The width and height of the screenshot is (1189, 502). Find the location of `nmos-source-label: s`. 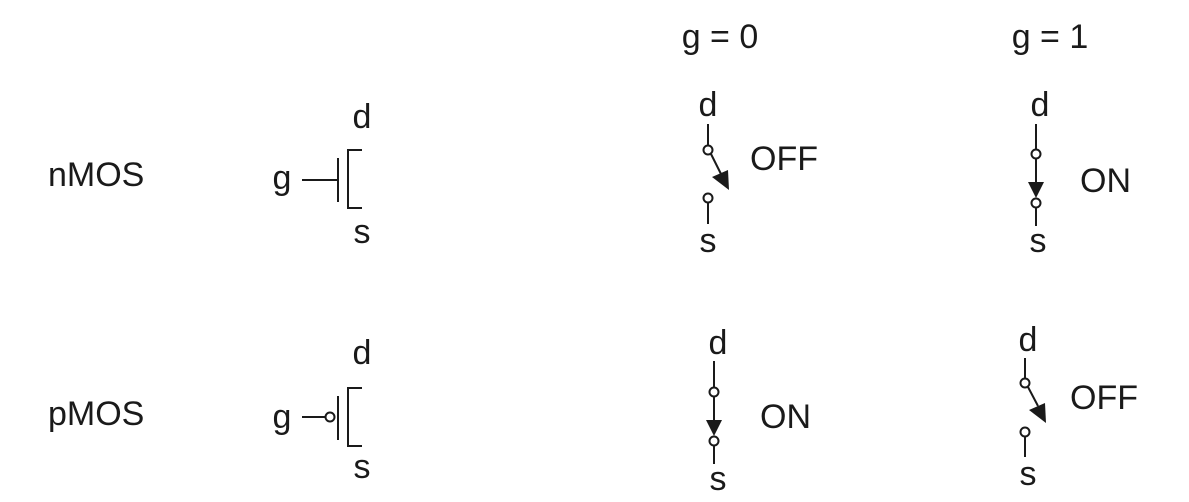

nmos-source-label: s is located at coordinates (362, 232).